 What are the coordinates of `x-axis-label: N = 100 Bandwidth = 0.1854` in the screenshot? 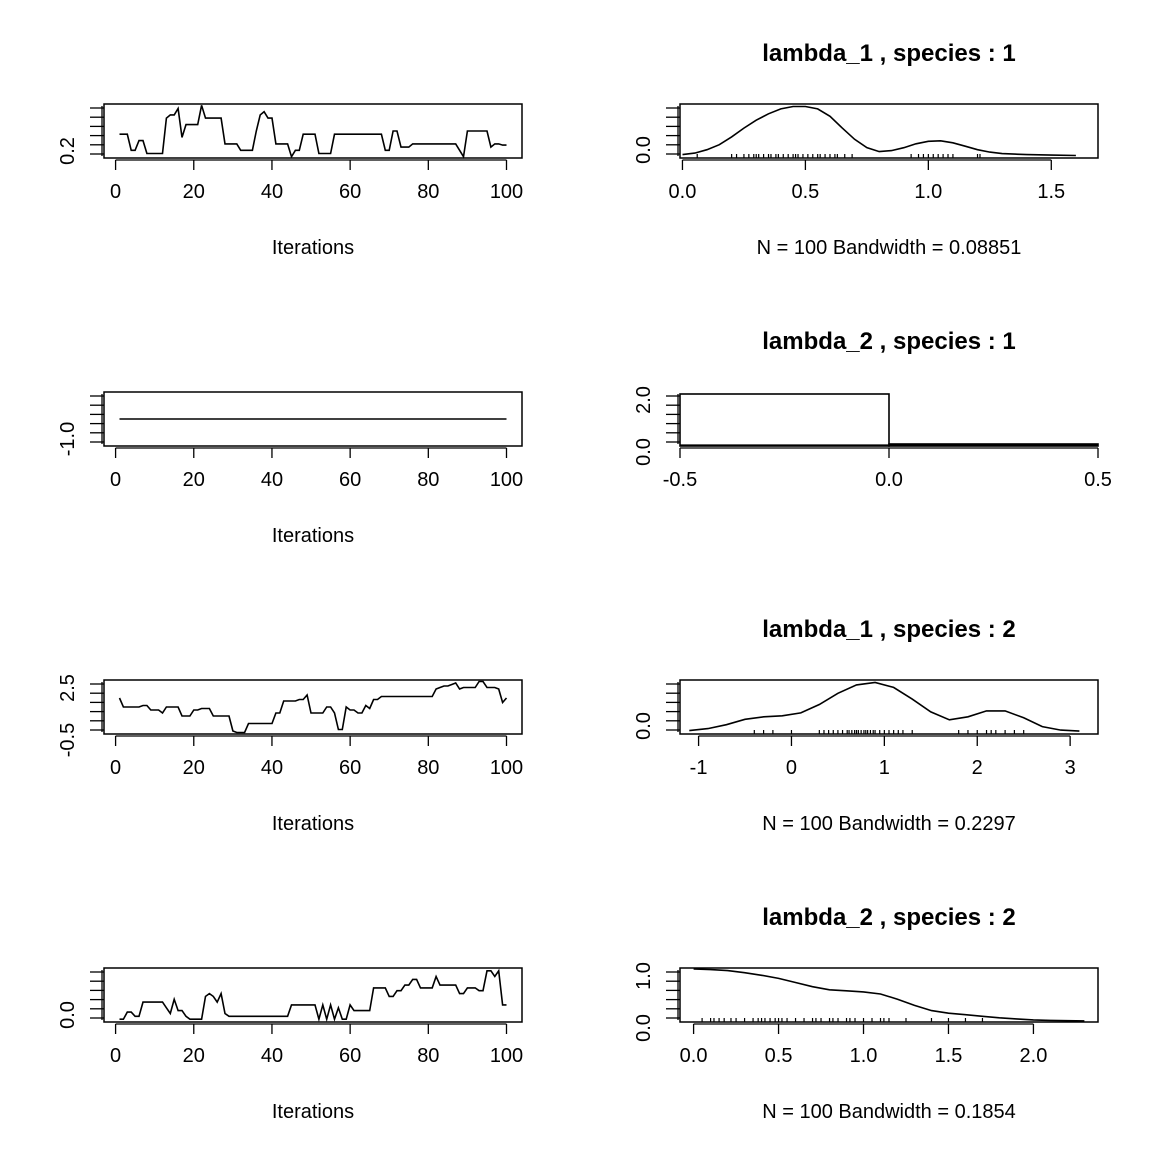 It's located at (889, 1112).